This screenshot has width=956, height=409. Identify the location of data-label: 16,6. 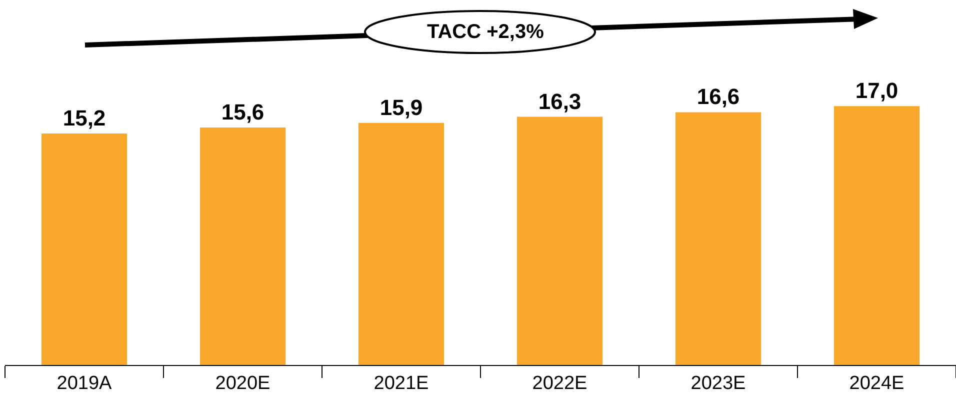
(718, 97).